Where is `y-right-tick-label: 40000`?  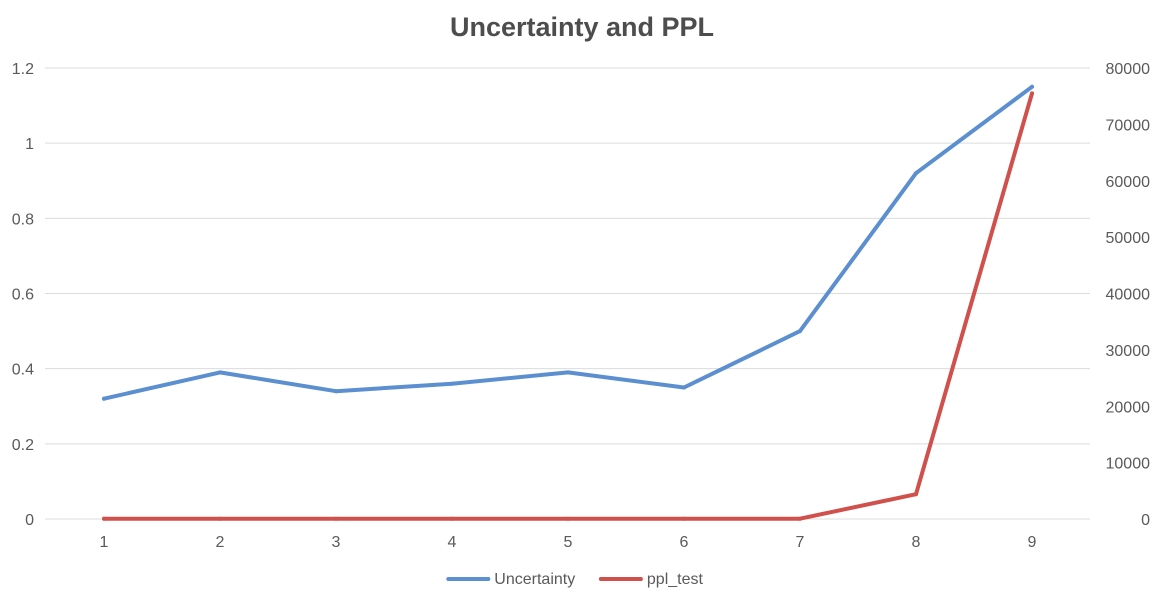 y-right-tick-label: 40000 is located at coordinates (1128, 295).